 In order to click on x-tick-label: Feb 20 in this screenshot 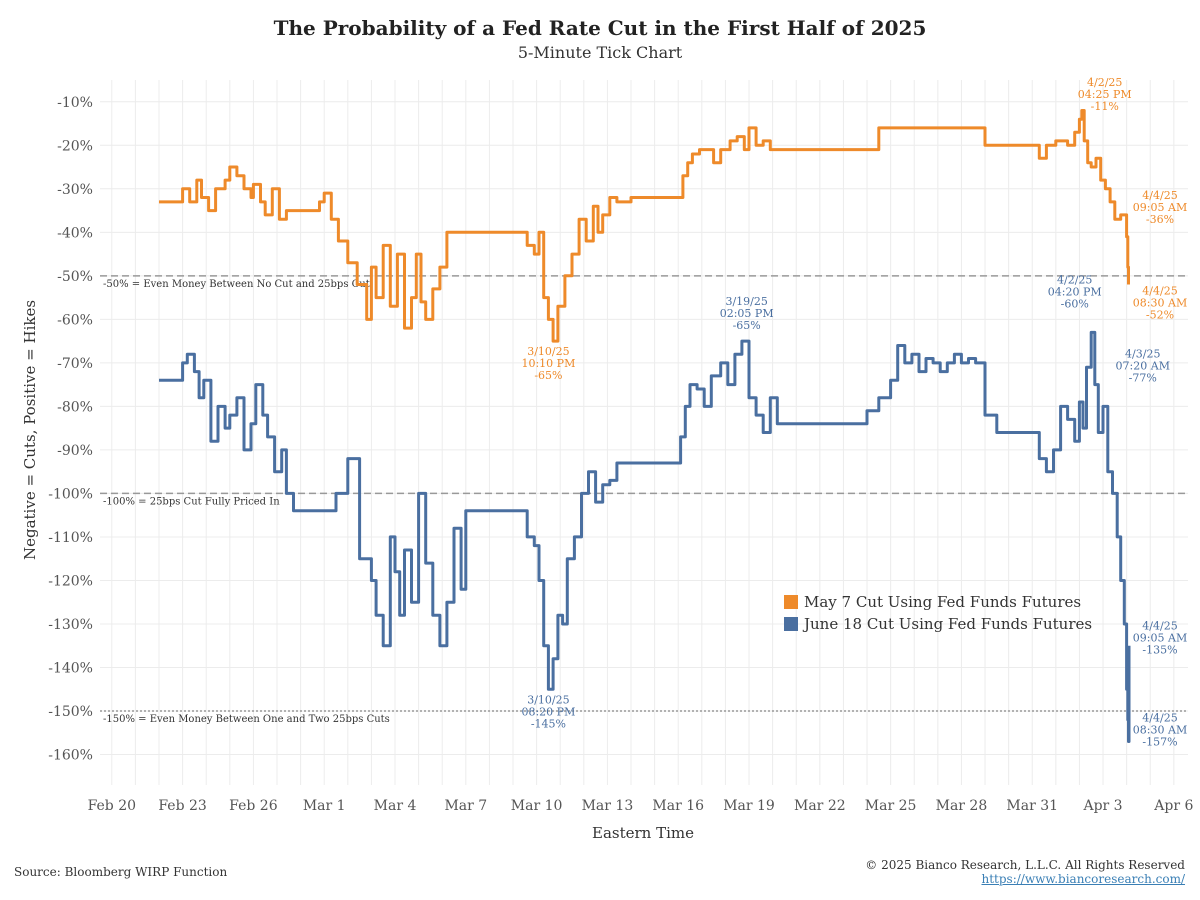, I will do `click(112, 806)`.